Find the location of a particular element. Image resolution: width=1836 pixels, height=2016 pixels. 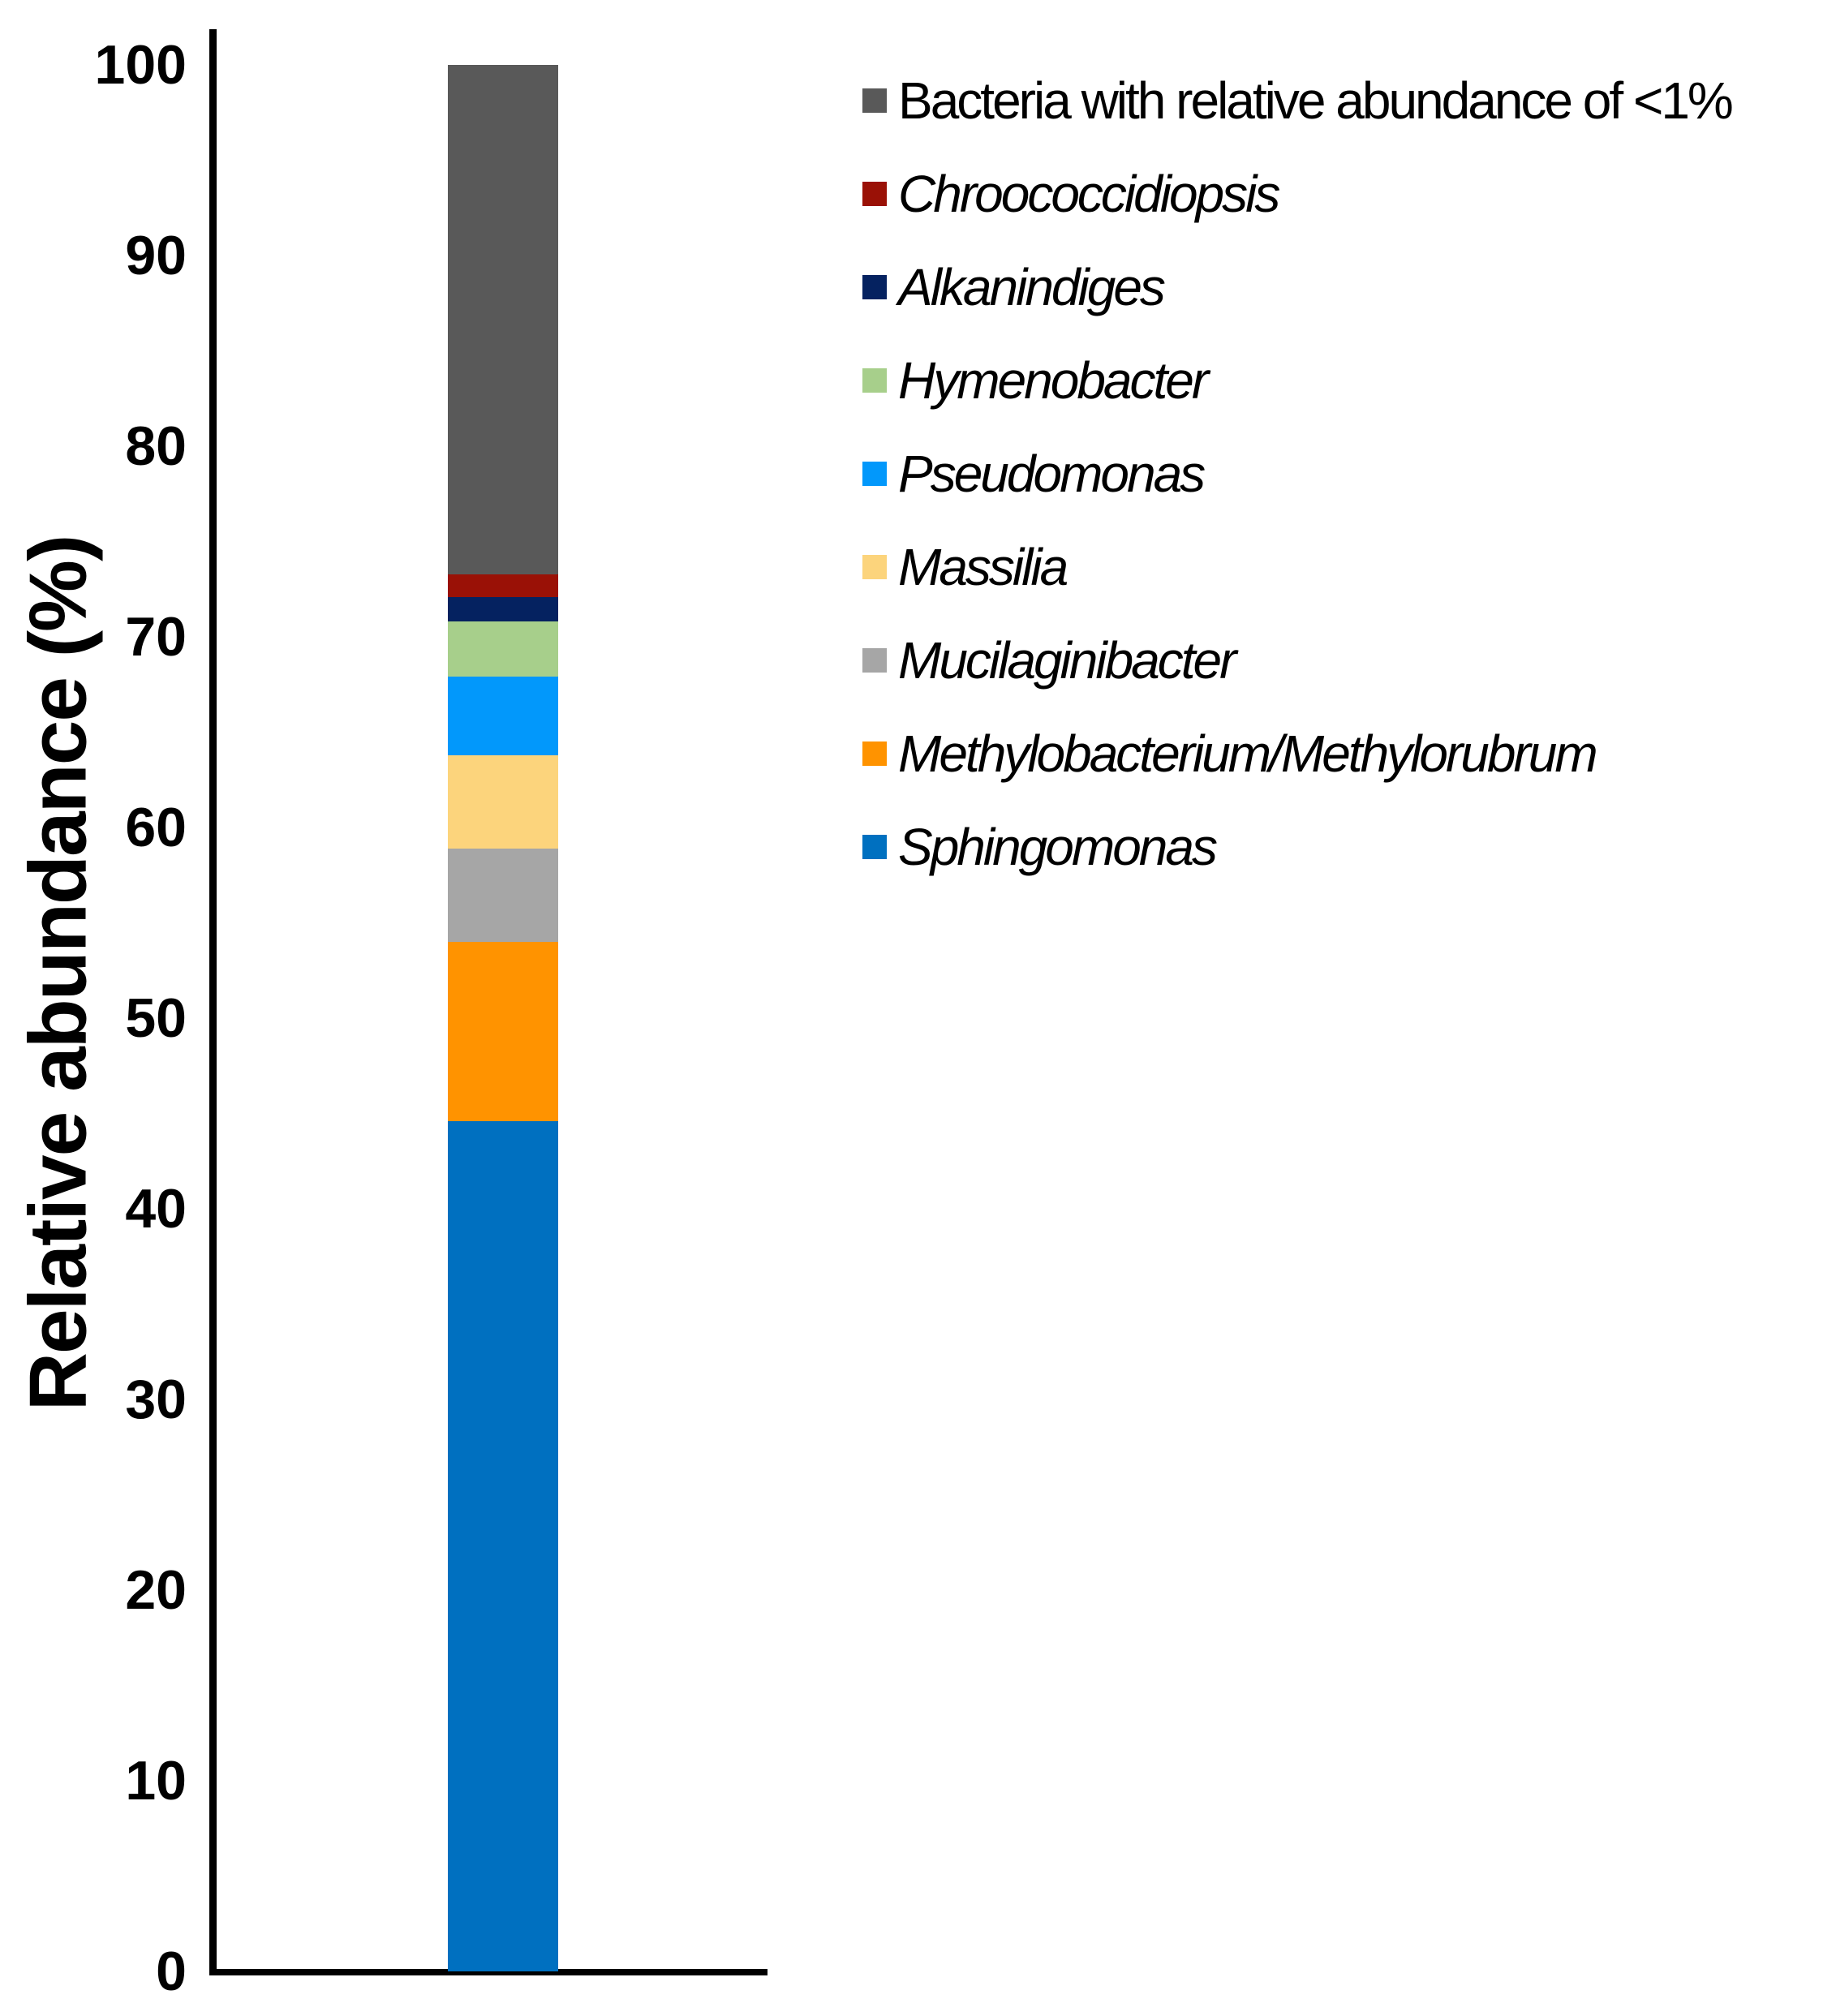

y-tick-label-70: 70 is located at coordinates (156, 637).